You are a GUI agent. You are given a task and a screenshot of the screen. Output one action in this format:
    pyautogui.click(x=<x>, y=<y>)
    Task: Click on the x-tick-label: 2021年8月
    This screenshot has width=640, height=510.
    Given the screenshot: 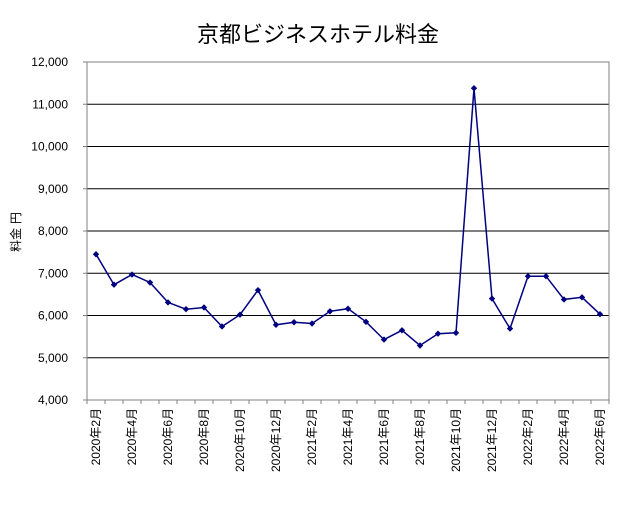 What is the action you would take?
    pyautogui.click(x=420, y=436)
    